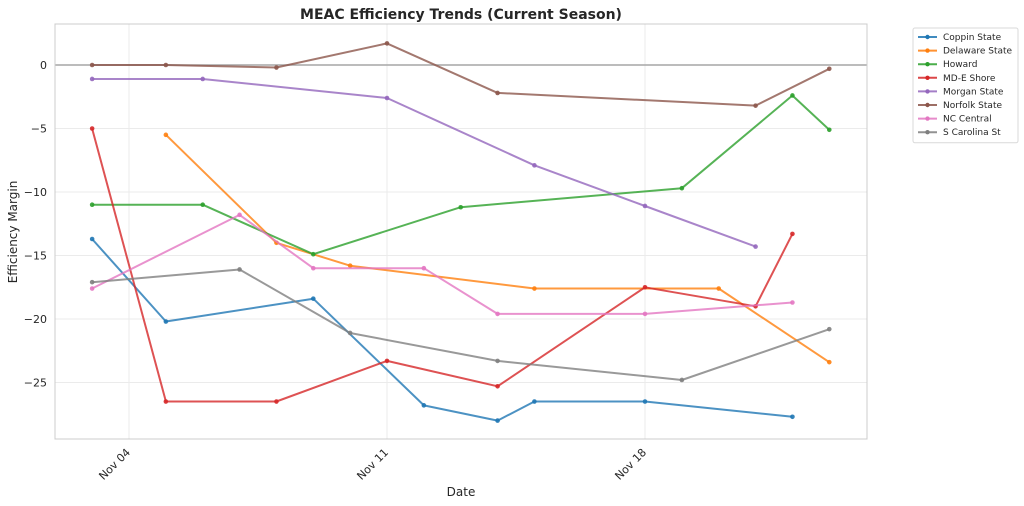 This screenshot has width=1024, height=506. Describe the element at coordinates (35, 383) in the screenshot. I see `y-tick-label: −25` at that location.